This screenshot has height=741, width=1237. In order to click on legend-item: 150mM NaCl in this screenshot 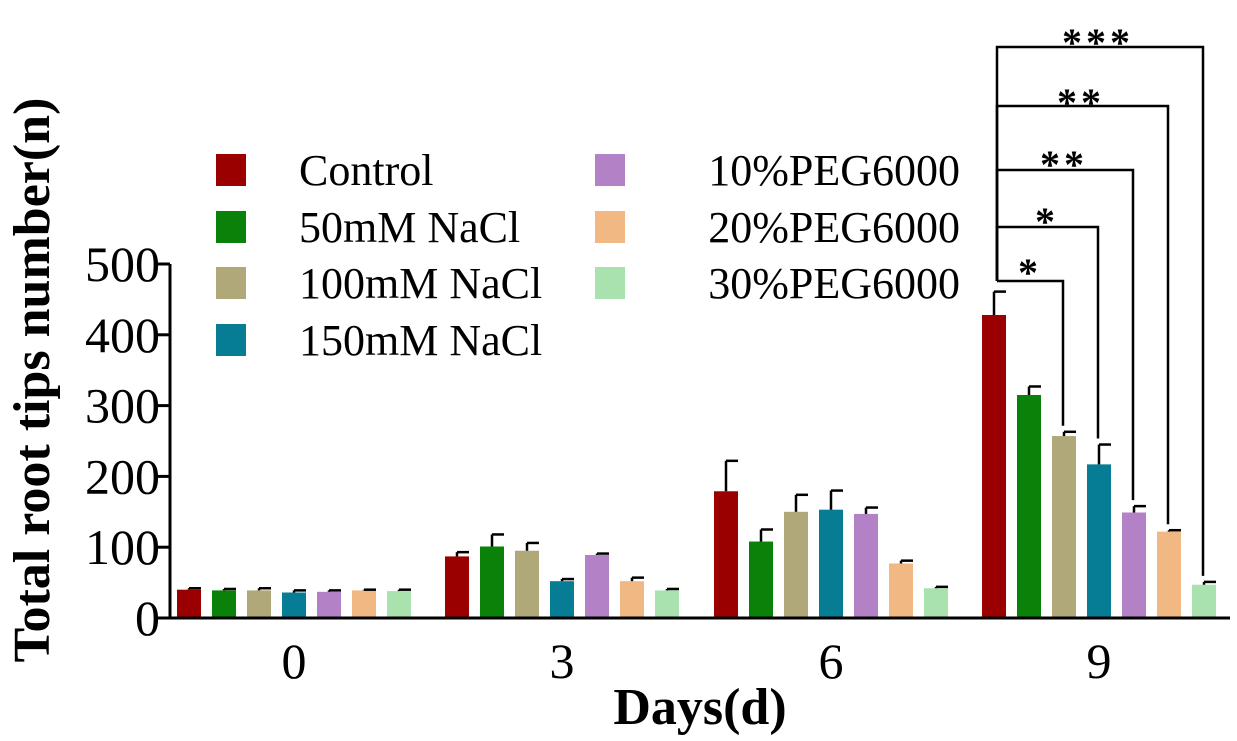, I will do `click(379, 340)`.